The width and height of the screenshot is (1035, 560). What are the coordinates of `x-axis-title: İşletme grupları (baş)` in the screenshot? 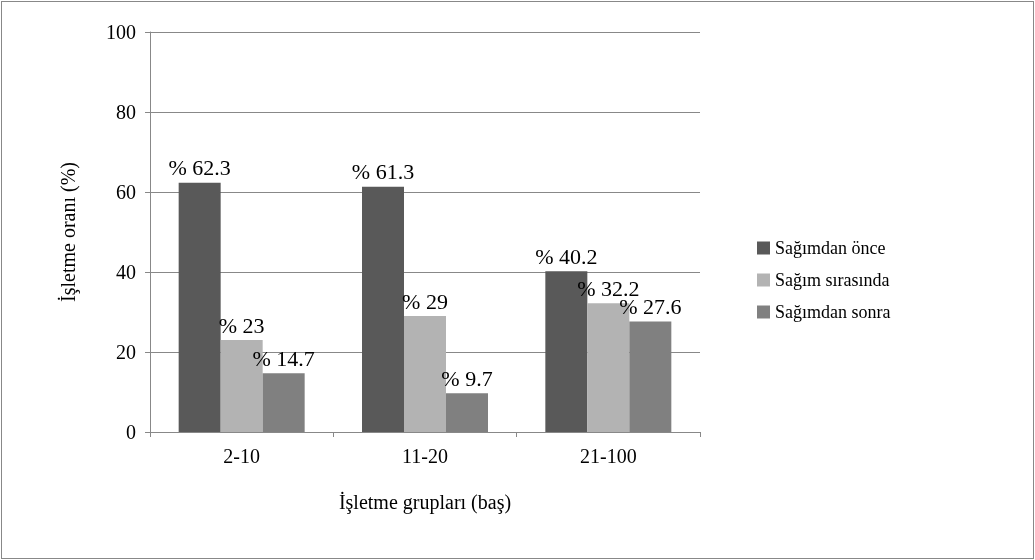 It's located at (425, 502).